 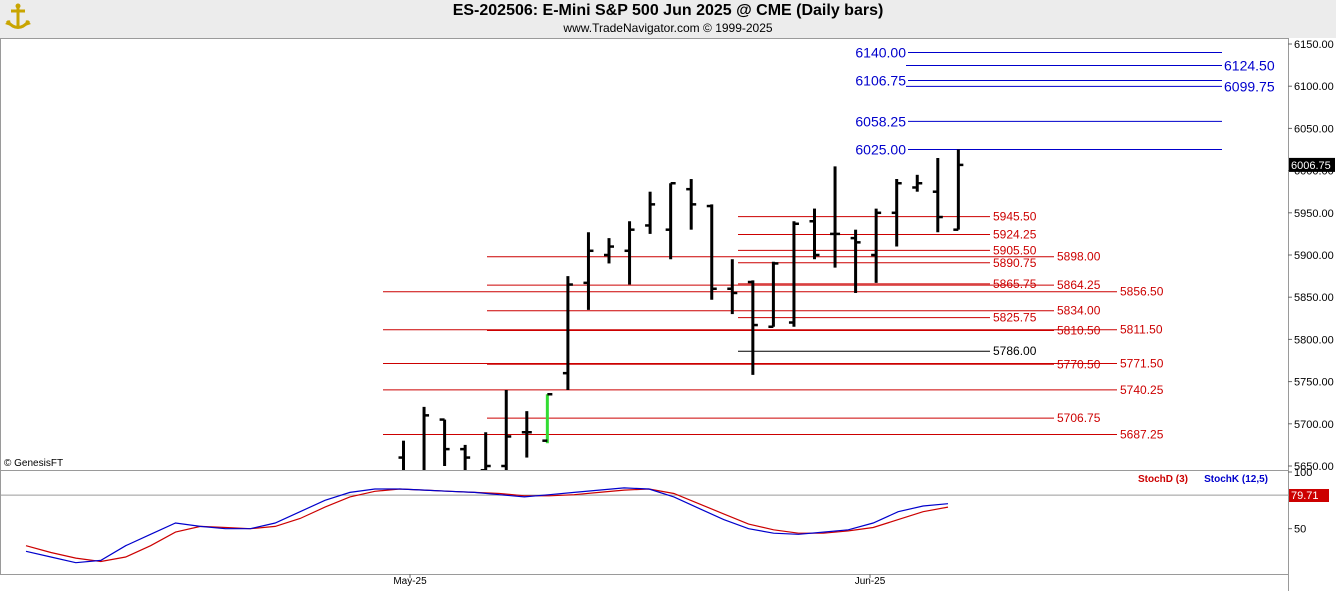 What do you see at coordinates (880, 52) in the screenshot?
I see `resistance-label: 6140.00` at bounding box center [880, 52].